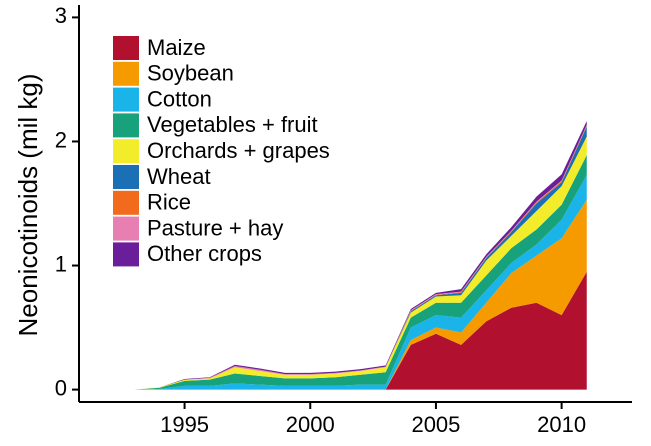 This screenshot has width=651, height=446. I want to click on legend-swatch-vegetables-fruit, so click(126, 125).